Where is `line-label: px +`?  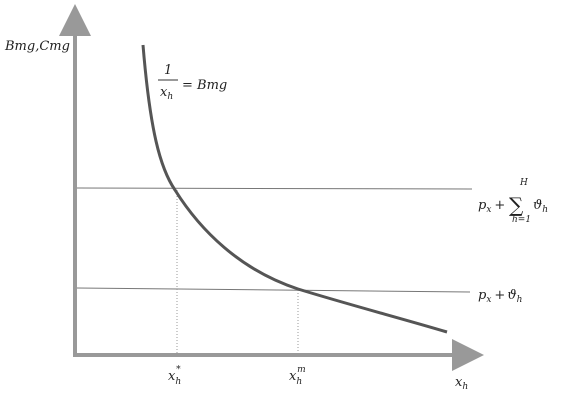
line-label: px + is located at coordinates (491, 206).